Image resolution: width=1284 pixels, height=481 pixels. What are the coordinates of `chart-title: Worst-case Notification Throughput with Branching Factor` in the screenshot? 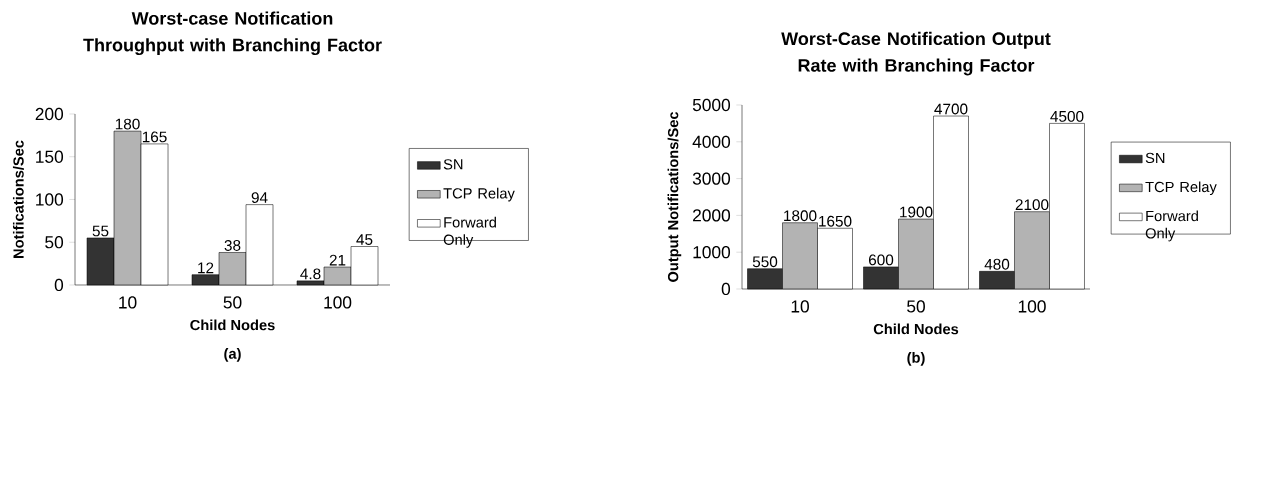 It's located at (232, 33).